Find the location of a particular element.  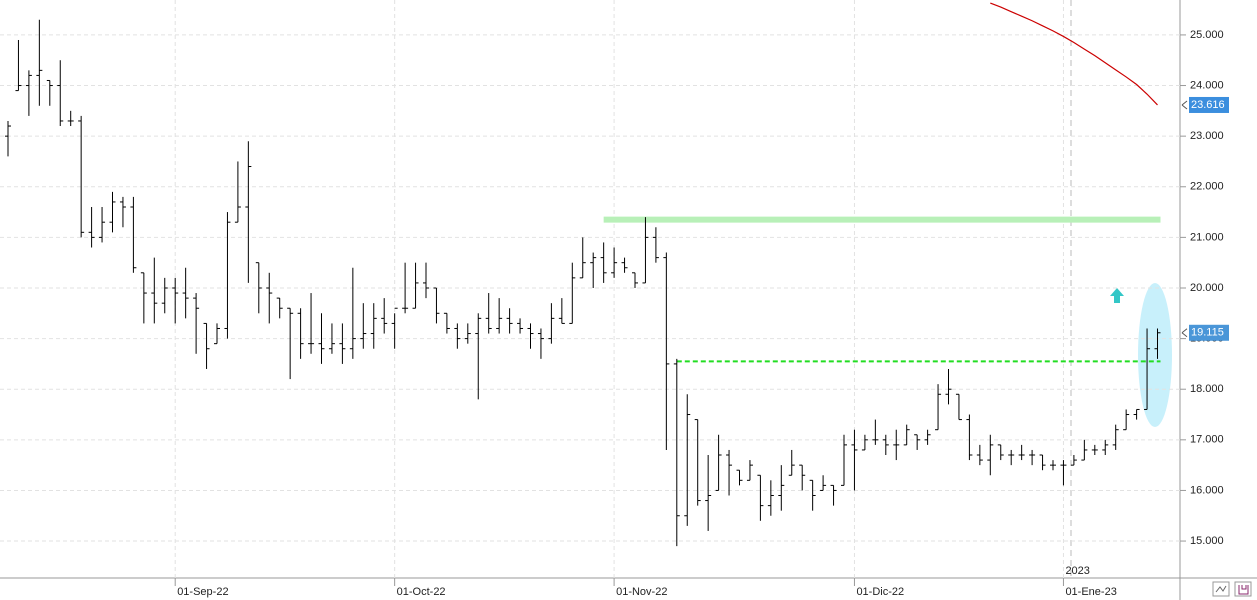

y-tick-label: 24.000 is located at coordinates (1207, 85).